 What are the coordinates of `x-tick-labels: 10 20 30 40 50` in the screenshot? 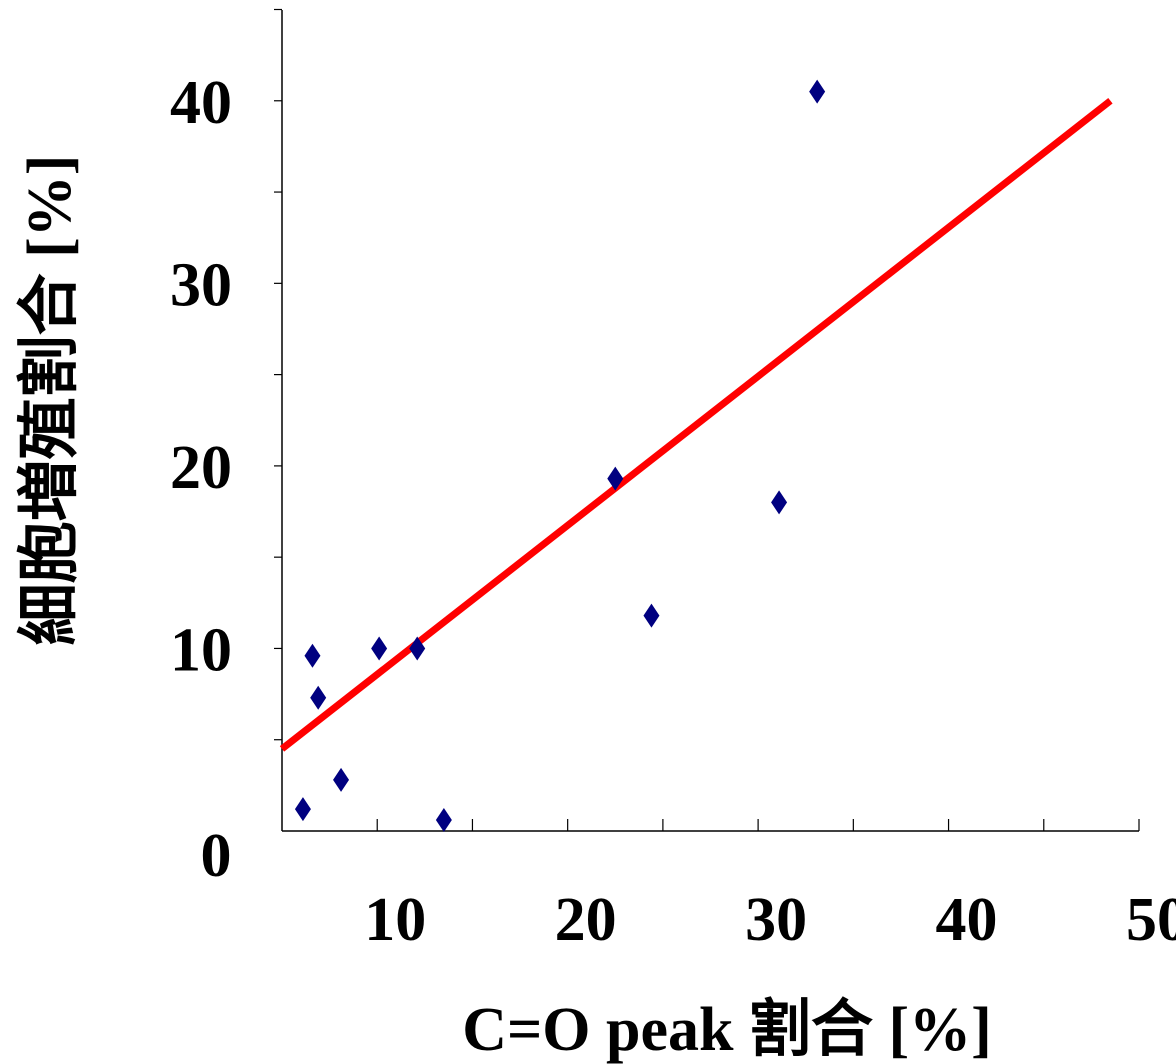 It's located at (770, 920).